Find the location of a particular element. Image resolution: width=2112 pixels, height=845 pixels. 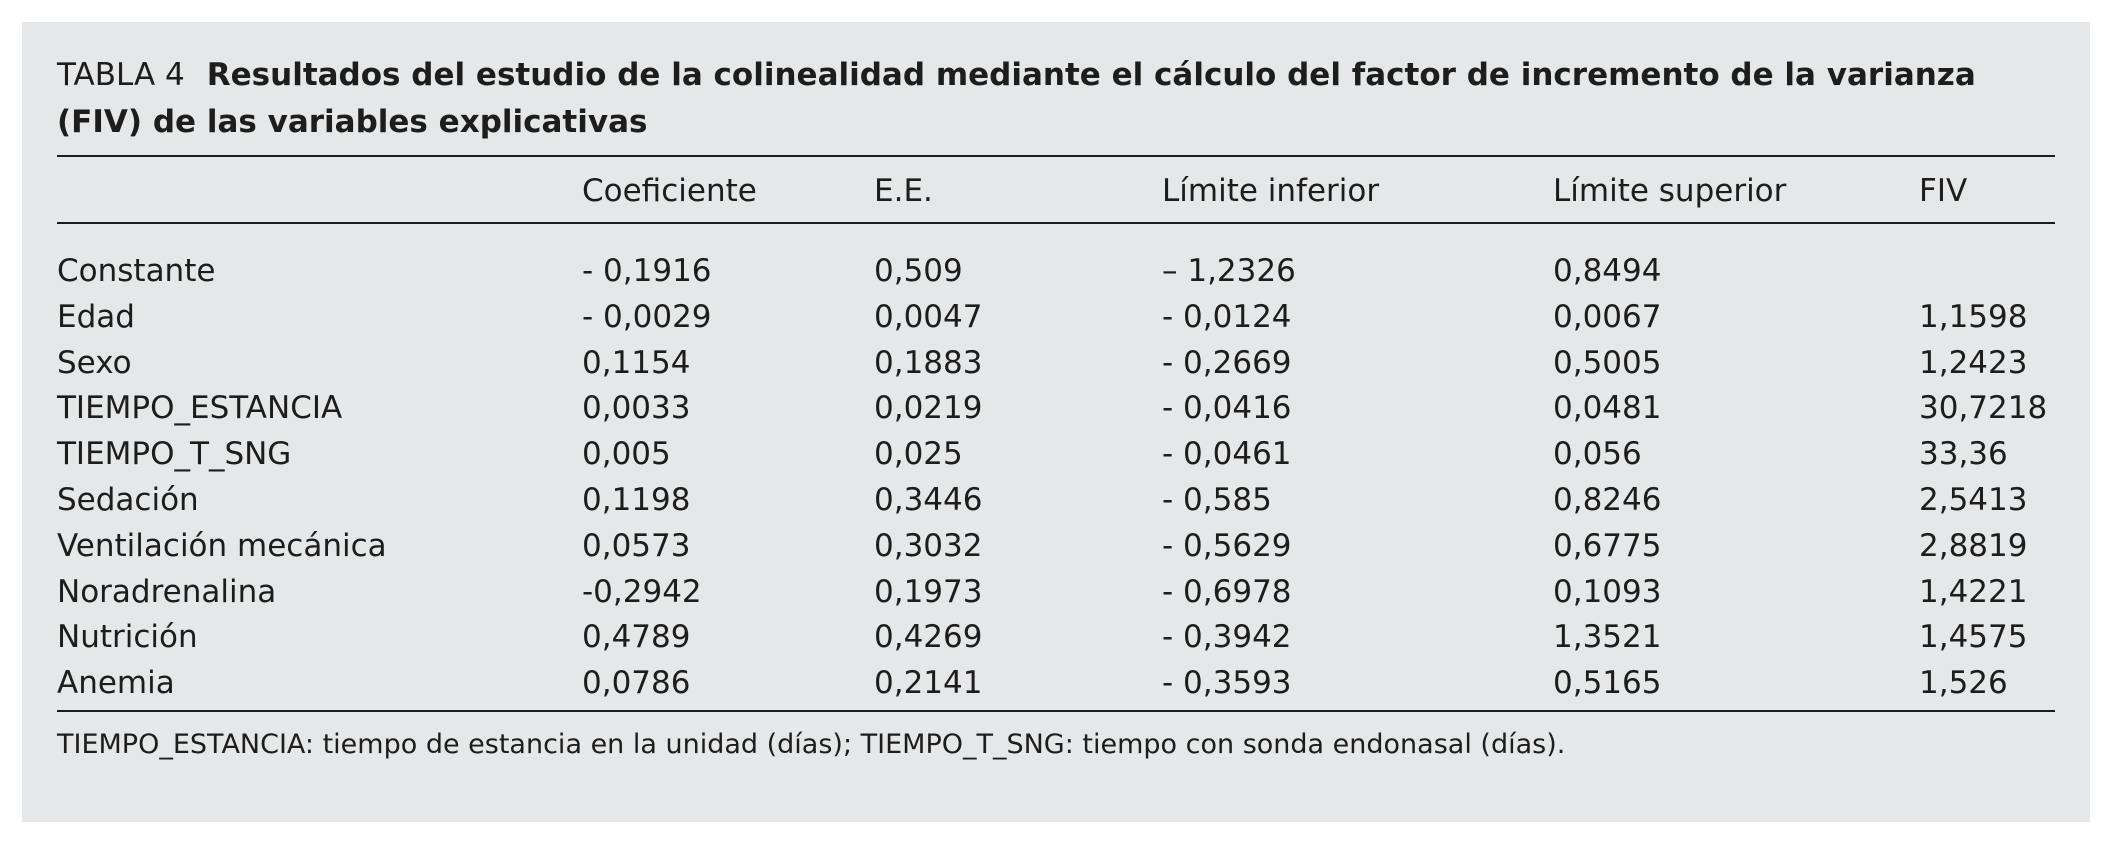

table-cell: 1,3521 is located at coordinates (1607, 637).